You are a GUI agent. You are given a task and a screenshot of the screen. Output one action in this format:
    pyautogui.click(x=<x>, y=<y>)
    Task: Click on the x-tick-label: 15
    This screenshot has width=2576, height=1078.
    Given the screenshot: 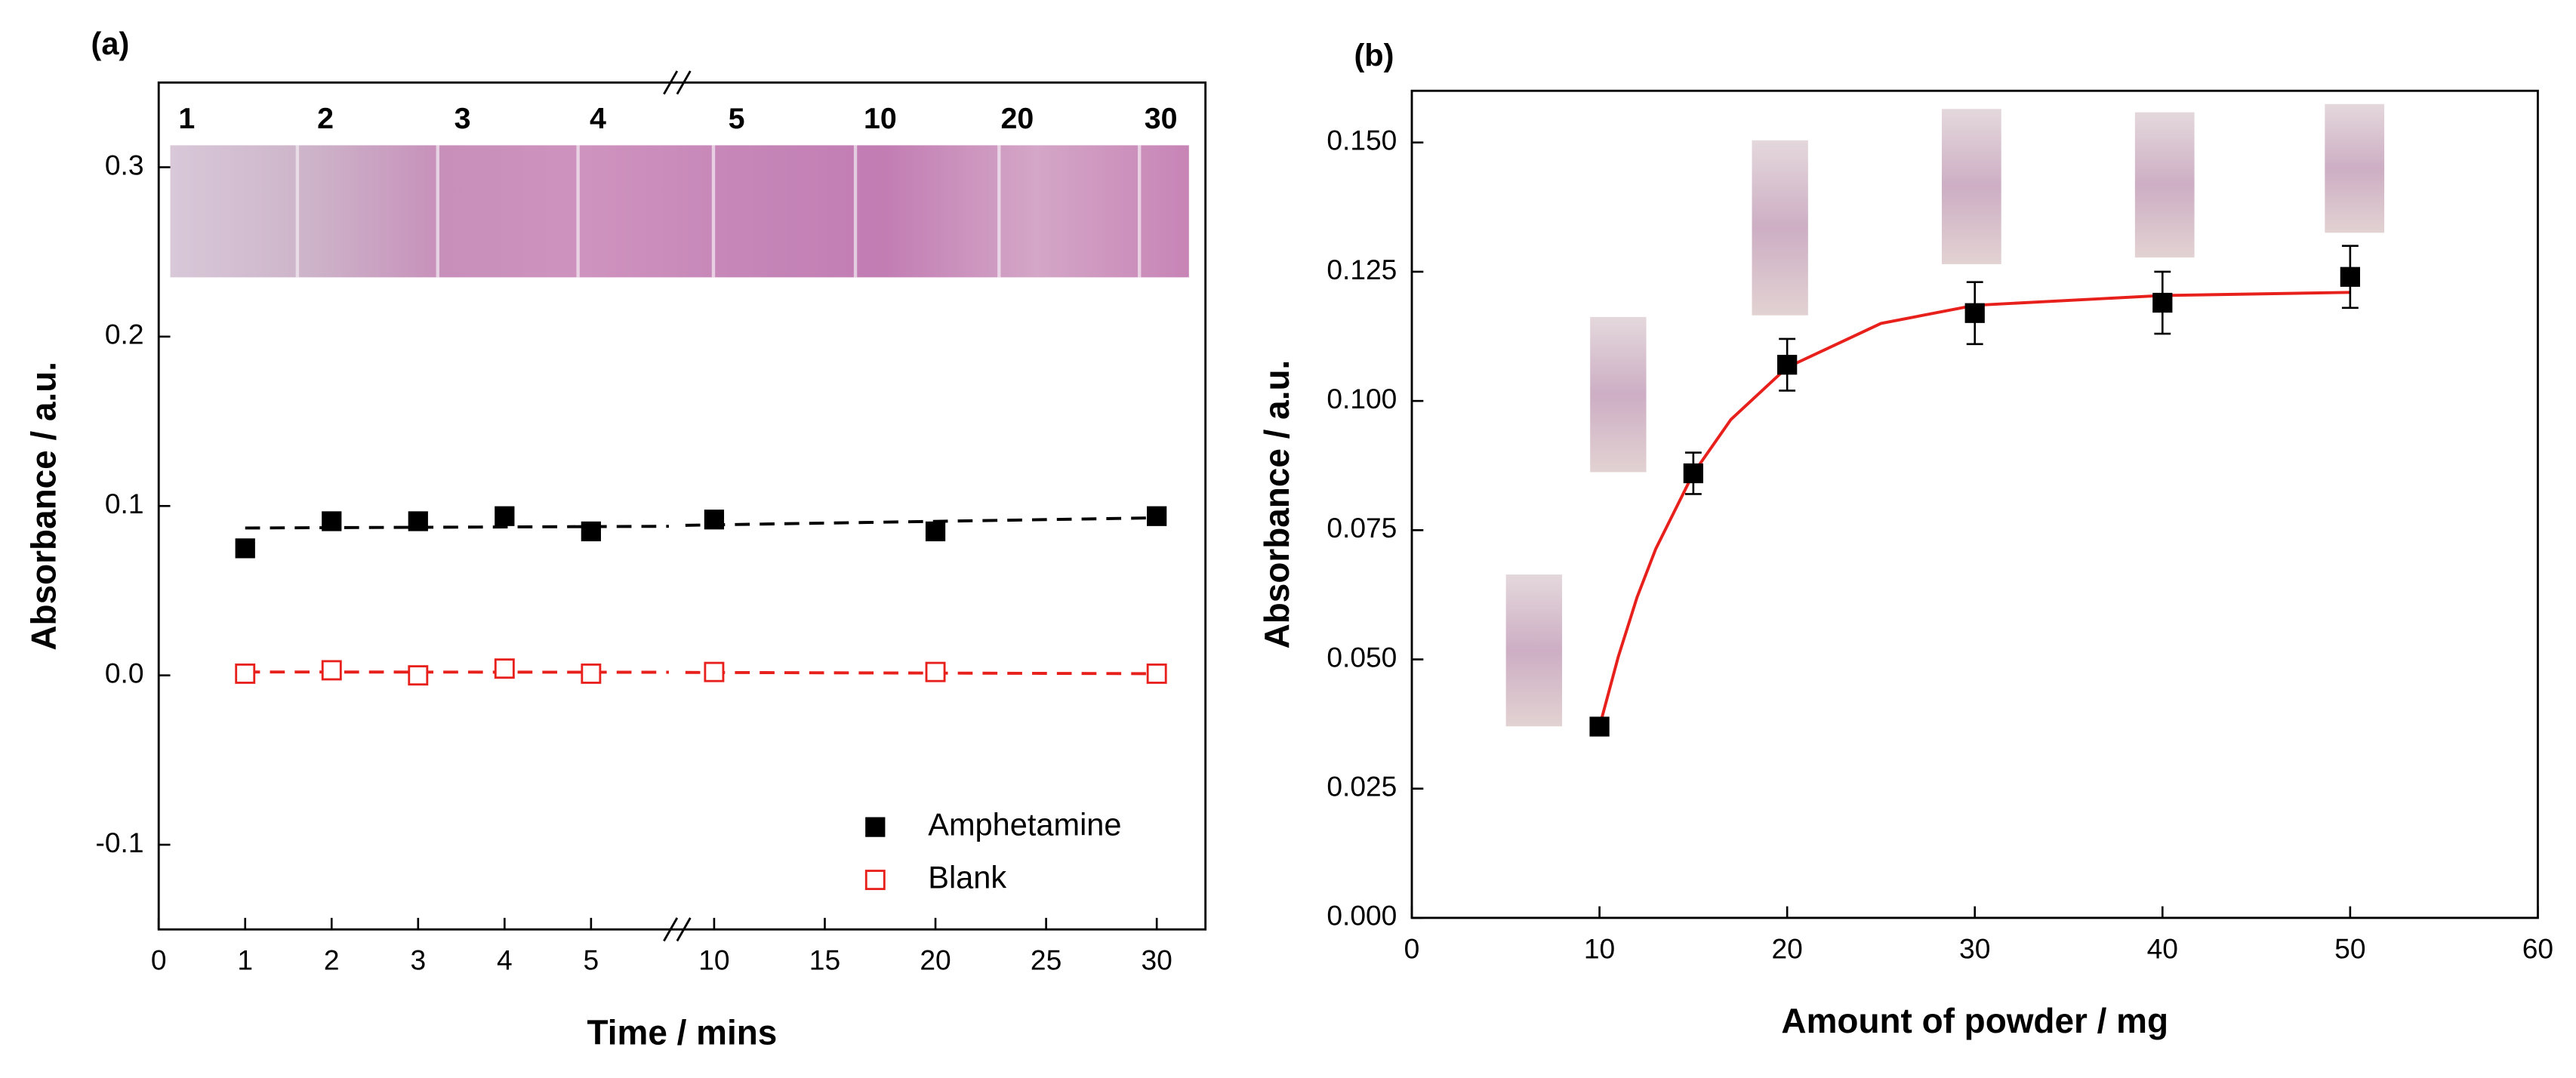 What is the action you would take?
    pyautogui.click(x=824, y=960)
    